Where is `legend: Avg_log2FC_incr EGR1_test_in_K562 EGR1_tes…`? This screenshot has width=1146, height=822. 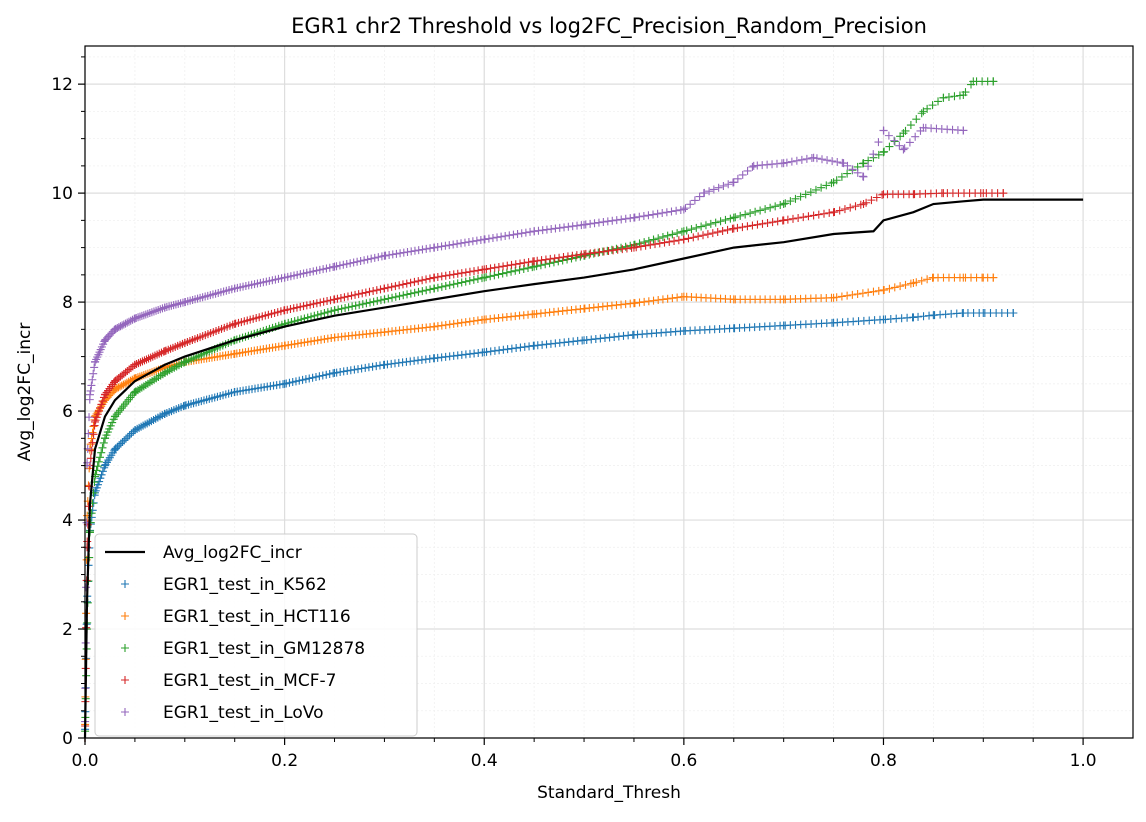
legend: Avg_log2FC_incr EGR1_test_in_K562 EGR1_tes… is located at coordinates (256, 635).